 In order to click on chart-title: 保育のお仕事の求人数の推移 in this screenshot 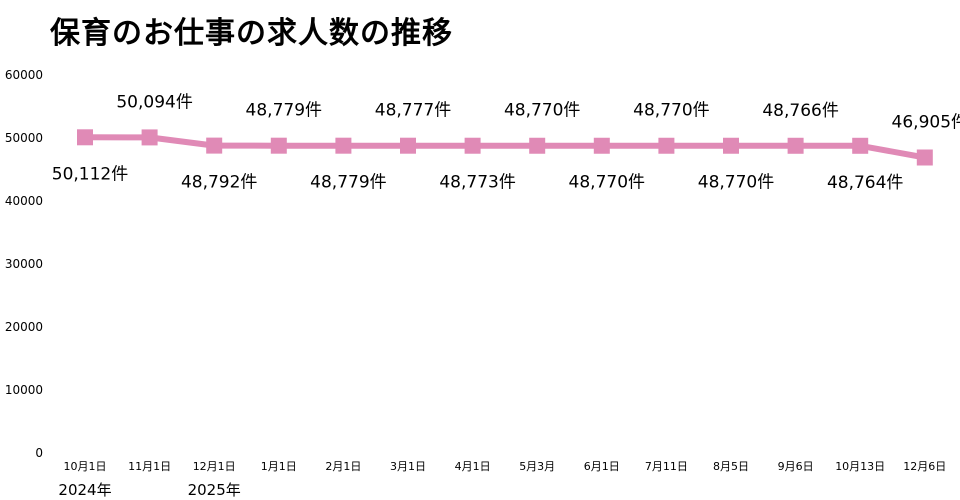, I will do `click(251, 33)`.